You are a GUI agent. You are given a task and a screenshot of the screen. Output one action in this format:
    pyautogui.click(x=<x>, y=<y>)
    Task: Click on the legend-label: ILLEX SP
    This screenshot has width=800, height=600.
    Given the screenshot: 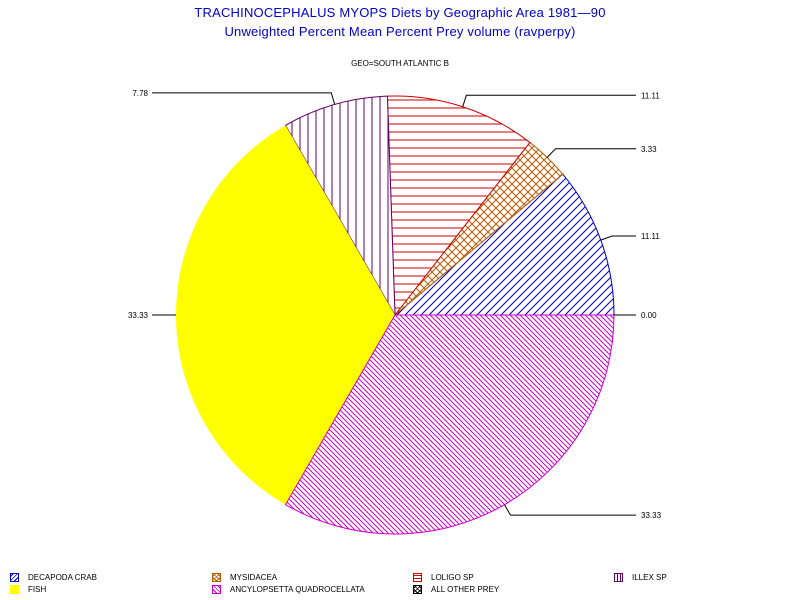 What is the action you would take?
    pyautogui.click(x=649, y=577)
    